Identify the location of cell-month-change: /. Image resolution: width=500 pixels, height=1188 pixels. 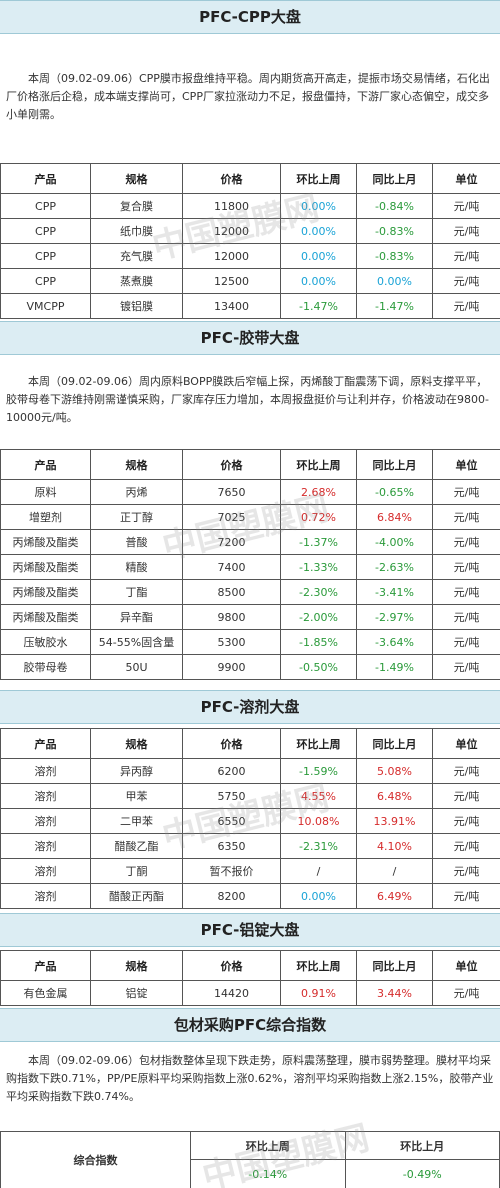
(394, 871).